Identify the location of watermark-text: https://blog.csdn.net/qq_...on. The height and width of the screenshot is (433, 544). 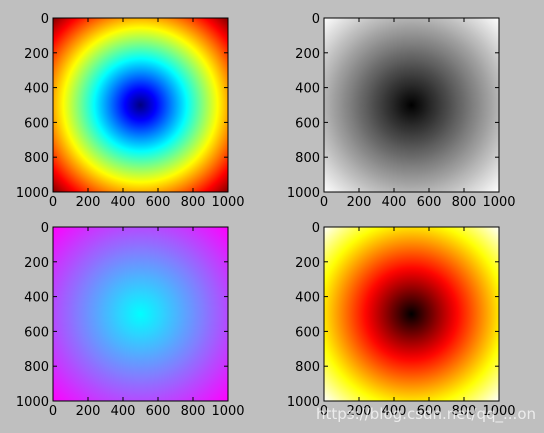
(426, 414).